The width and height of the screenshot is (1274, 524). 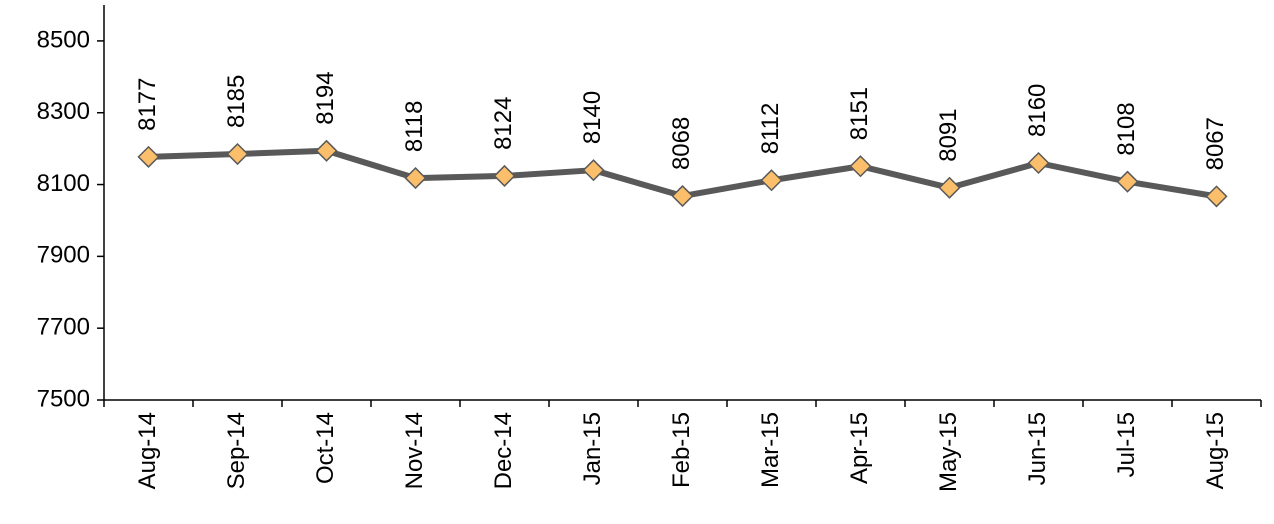 What do you see at coordinates (63, 327) in the screenshot?
I see `y-tick-label: 7700` at bounding box center [63, 327].